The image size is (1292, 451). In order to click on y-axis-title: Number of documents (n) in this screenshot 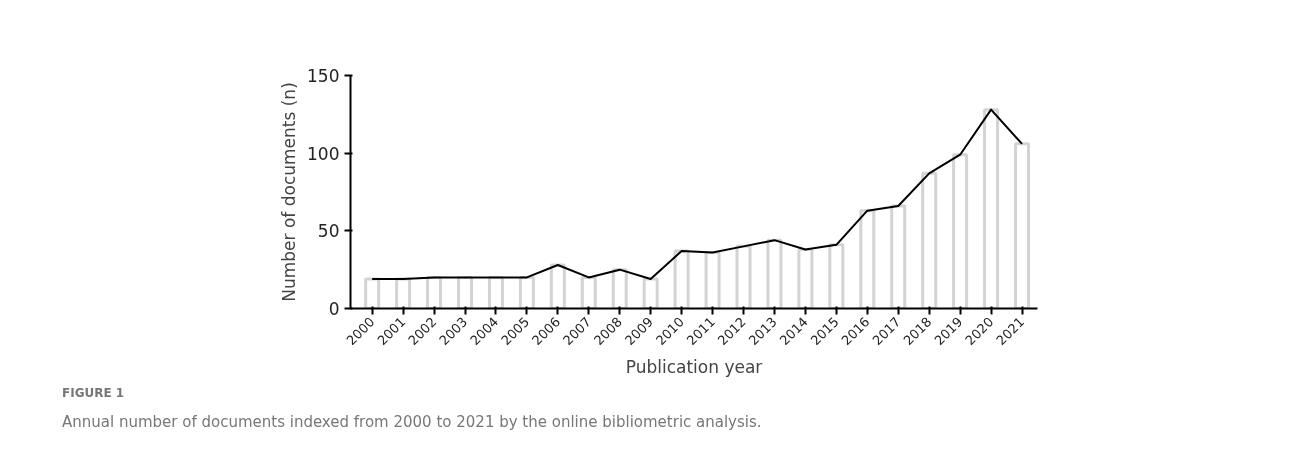, I will do `click(289, 192)`.